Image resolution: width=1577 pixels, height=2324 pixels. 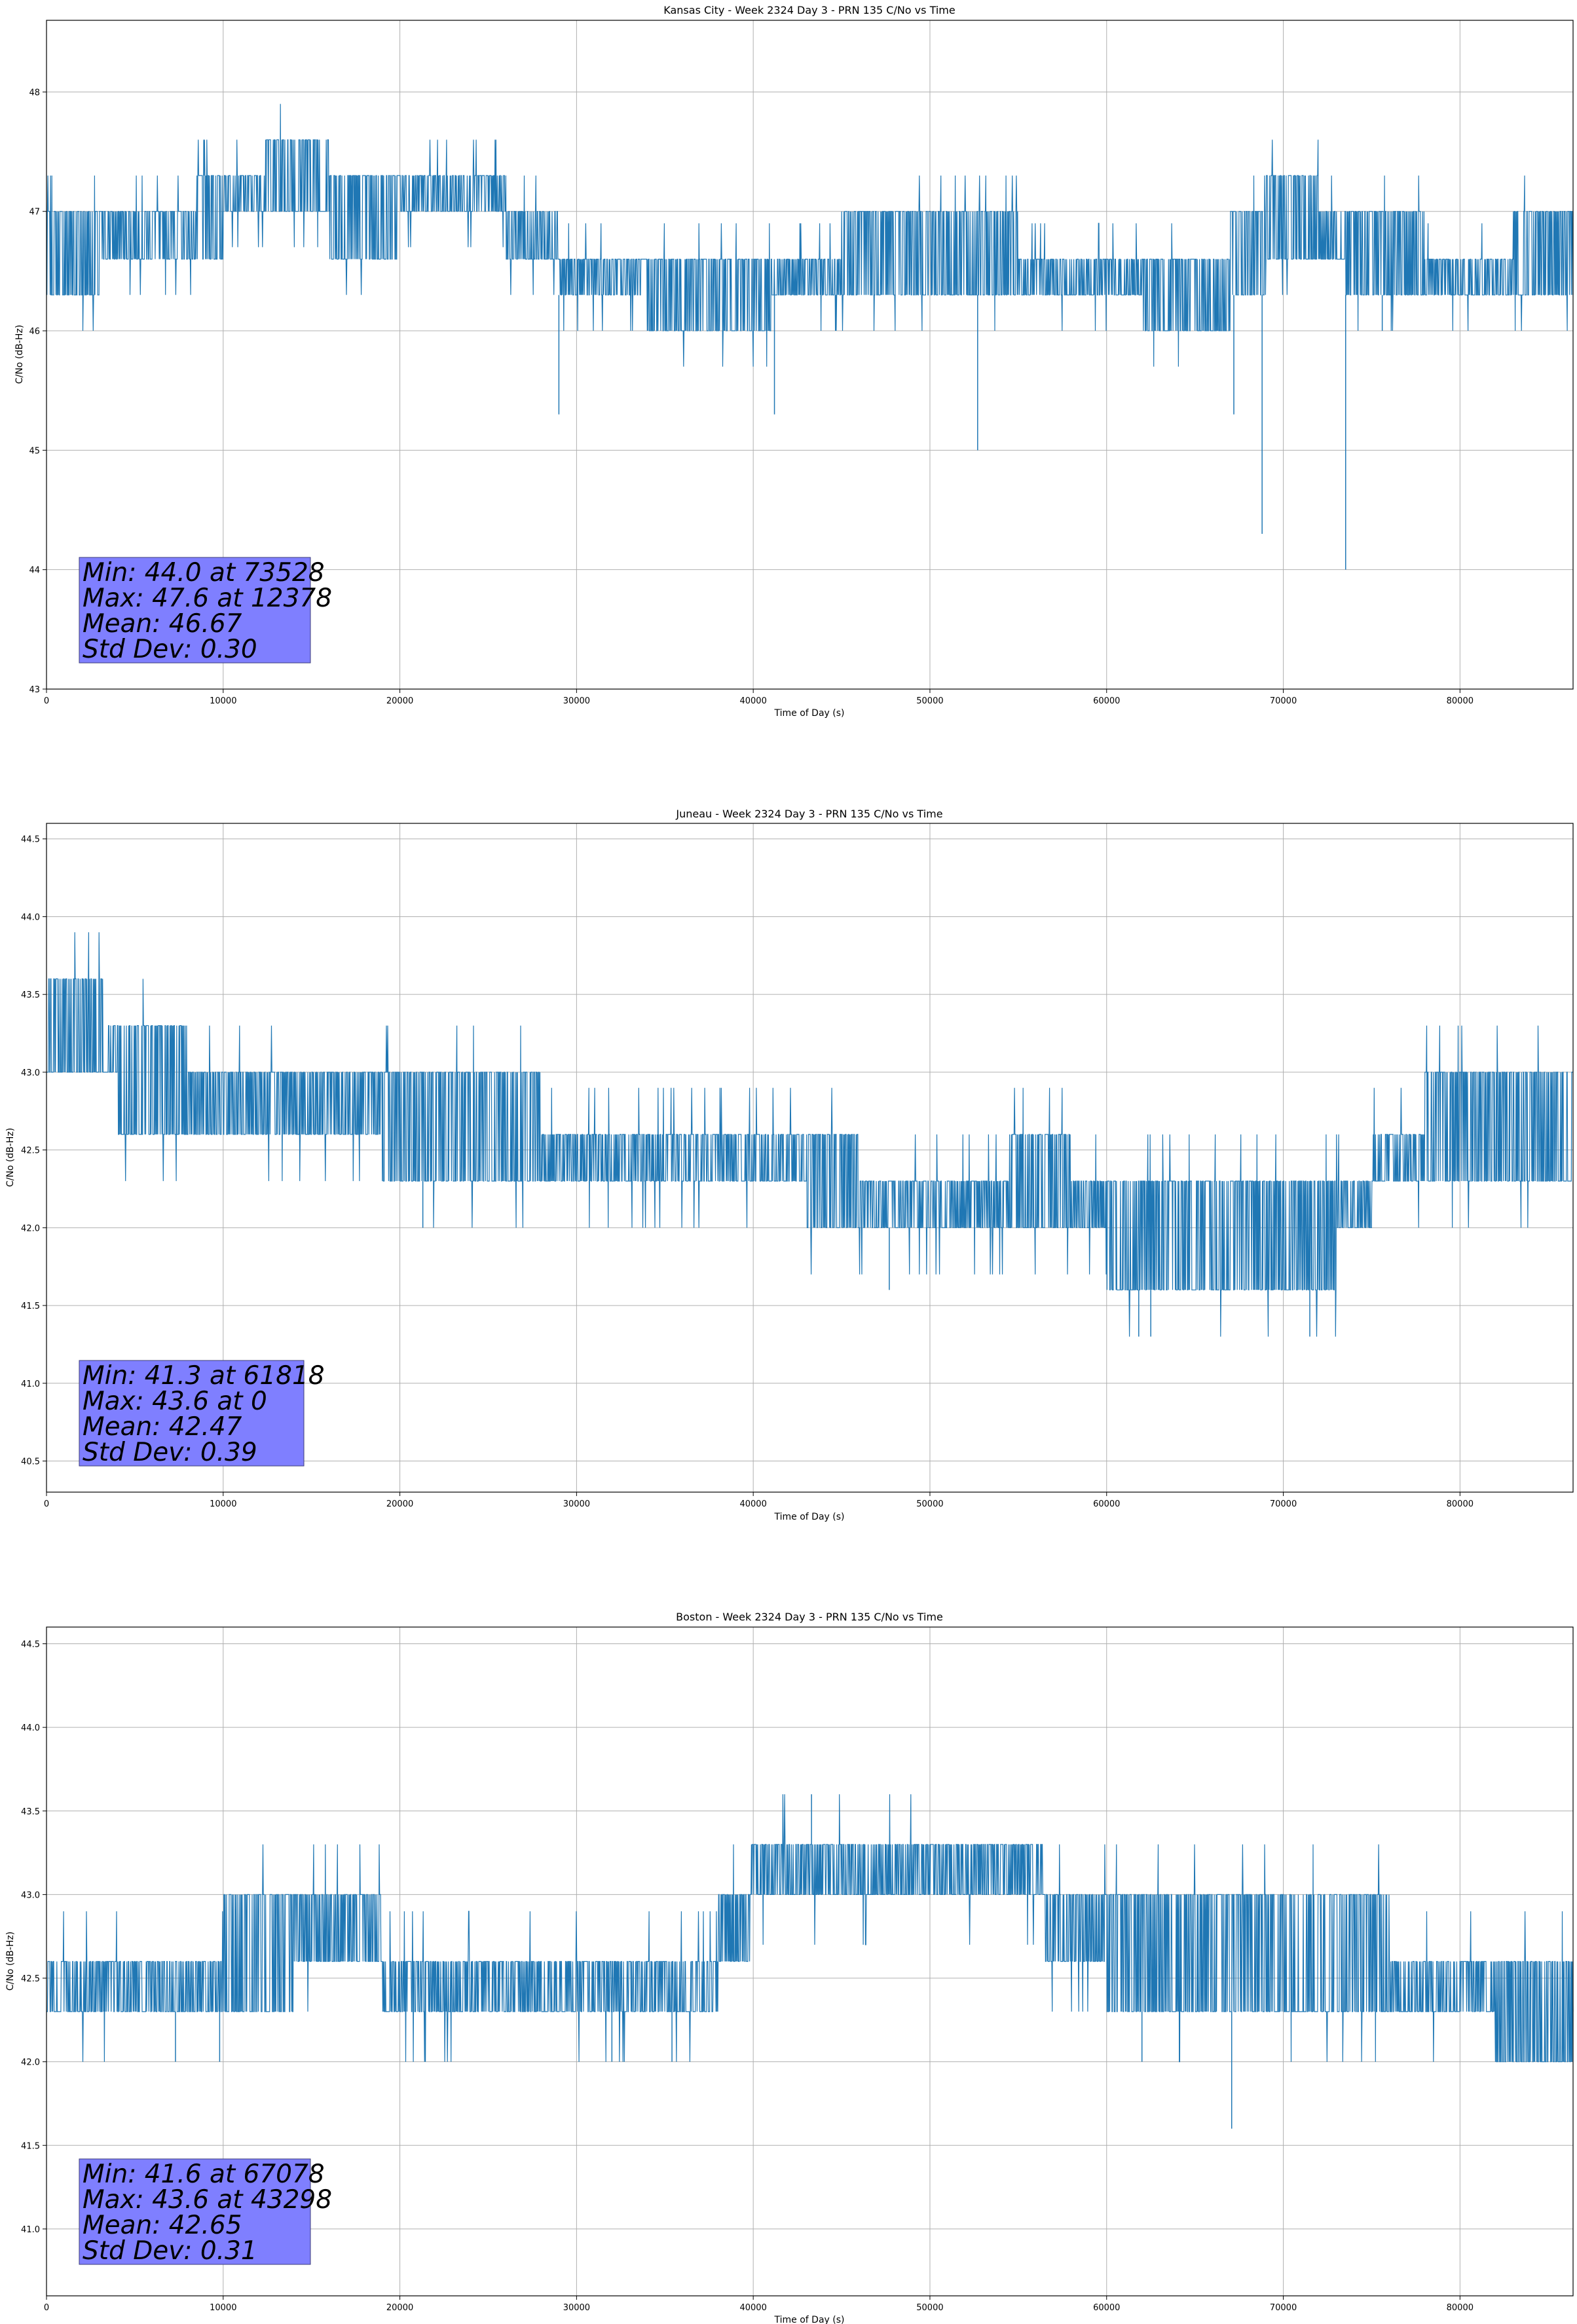 What do you see at coordinates (207, 598) in the screenshot?
I see `stats-max: Max: 47.6 at 12378` at bounding box center [207, 598].